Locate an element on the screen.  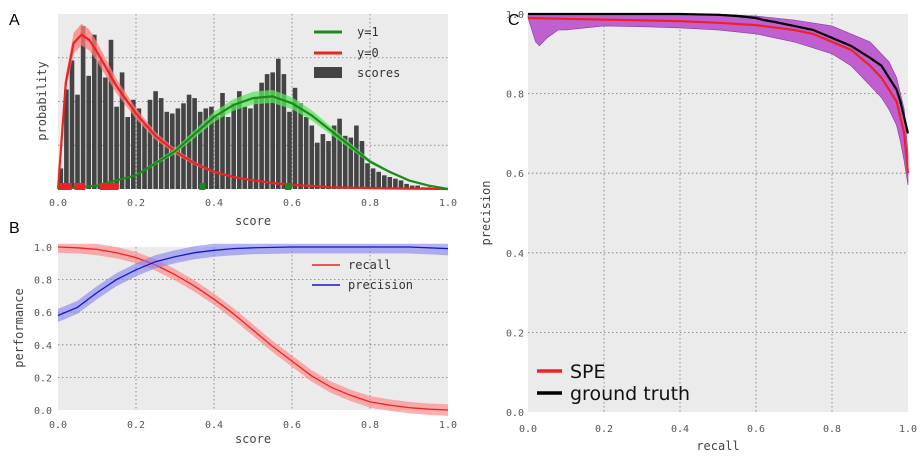
legend-label-precision: precision is located at coordinates (380, 285).